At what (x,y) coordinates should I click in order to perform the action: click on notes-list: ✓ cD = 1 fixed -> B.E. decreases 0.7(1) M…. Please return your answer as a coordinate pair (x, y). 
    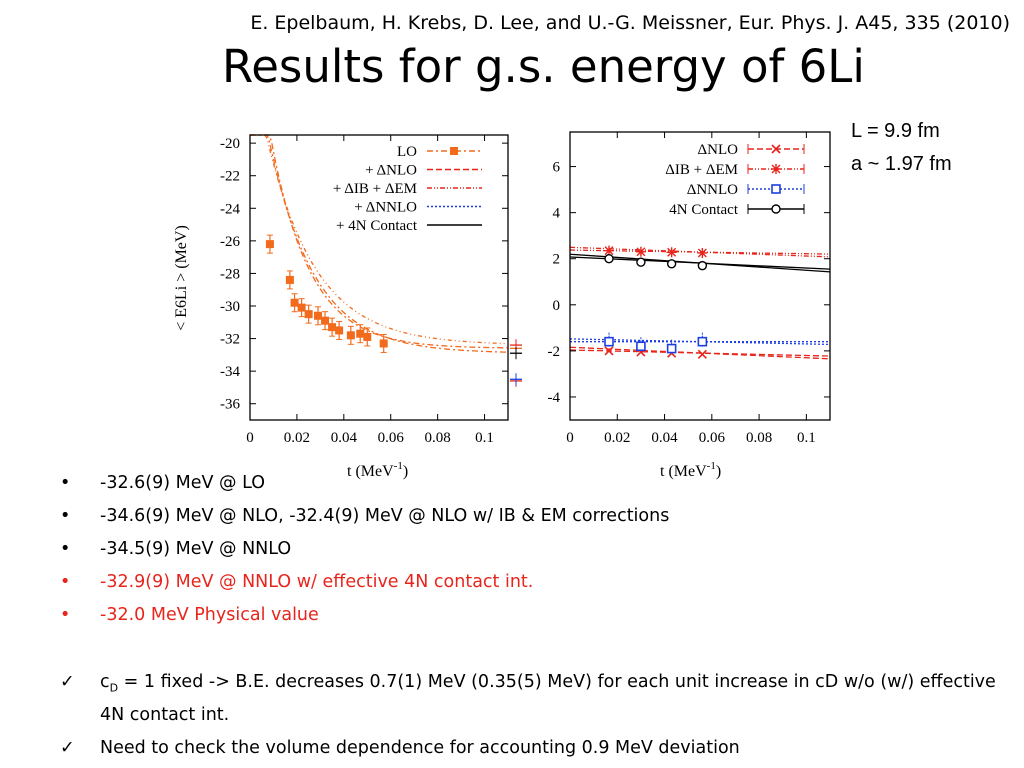
    Looking at the image, I should click on (530, 715).